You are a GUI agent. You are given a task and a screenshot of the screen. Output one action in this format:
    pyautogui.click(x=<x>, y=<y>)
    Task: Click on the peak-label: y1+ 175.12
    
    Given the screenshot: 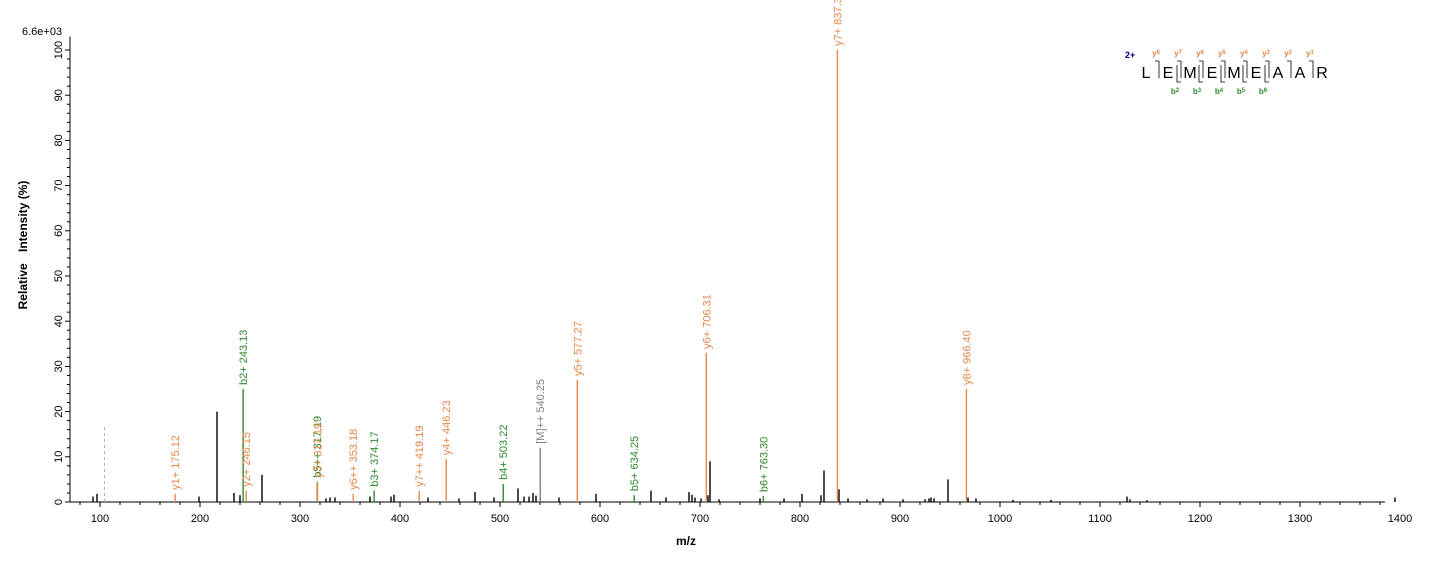 What is the action you would take?
    pyautogui.click(x=176, y=462)
    